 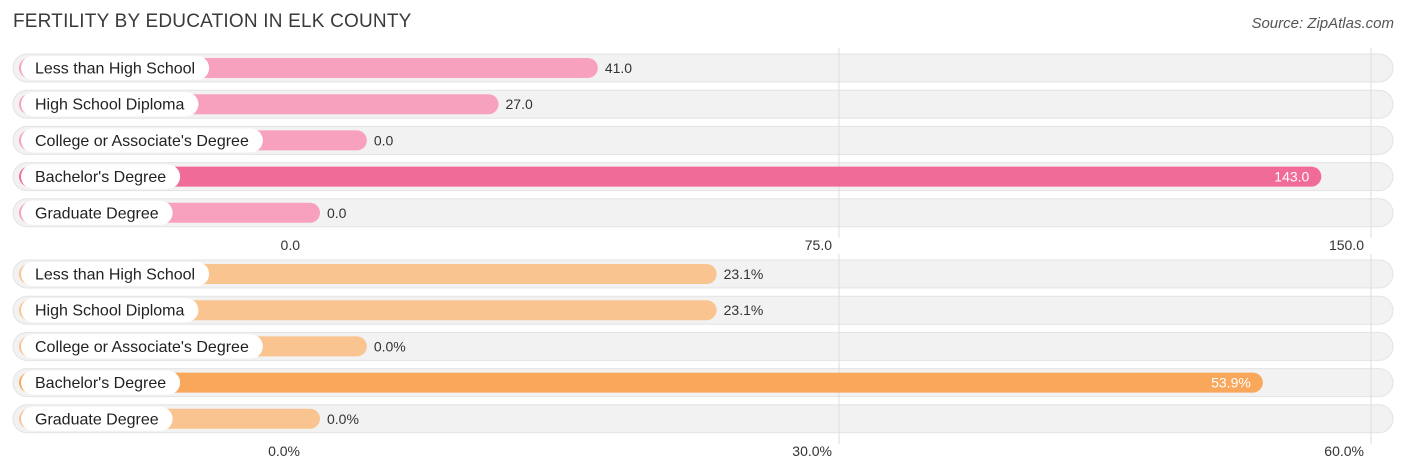 What do you see at coordinates (818, 245) in the screenshot?
I see `tick-label: 75.0` at bounding box center [818, 245].